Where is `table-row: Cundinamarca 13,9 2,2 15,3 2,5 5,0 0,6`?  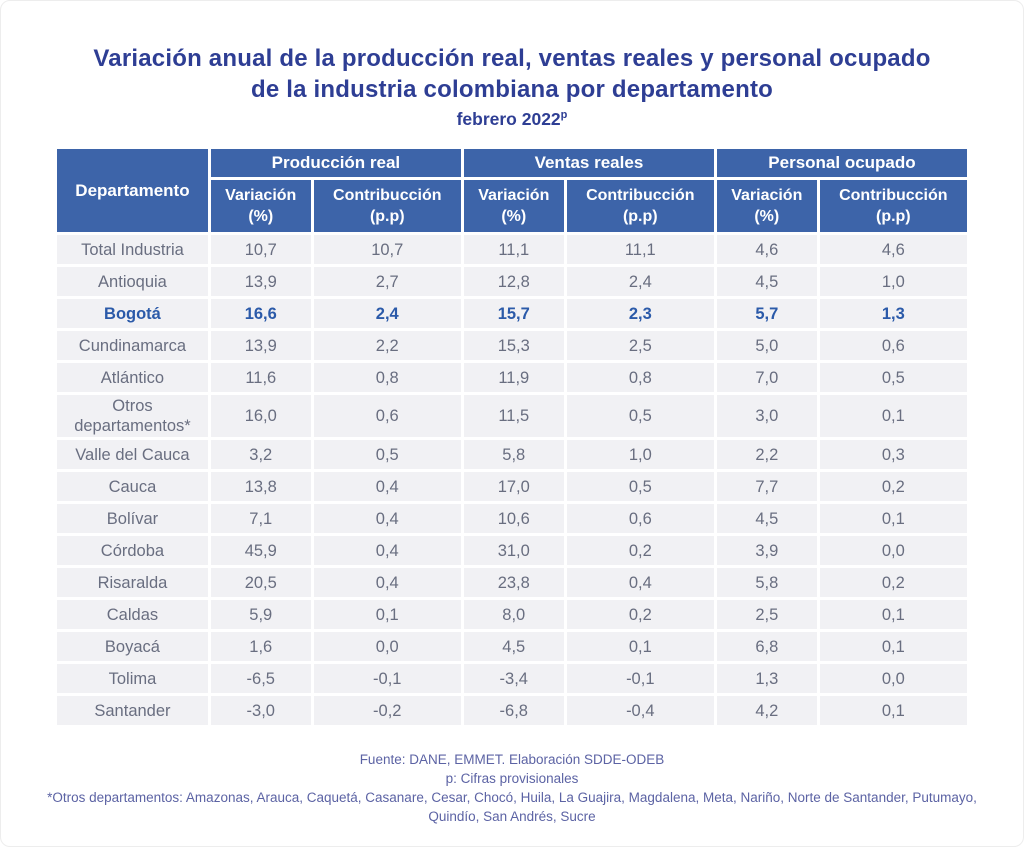 table-row: Cundinamarca 13,9 2,2 15,3 2,5 5,0 0,6 is located at coordinates (512, 345).